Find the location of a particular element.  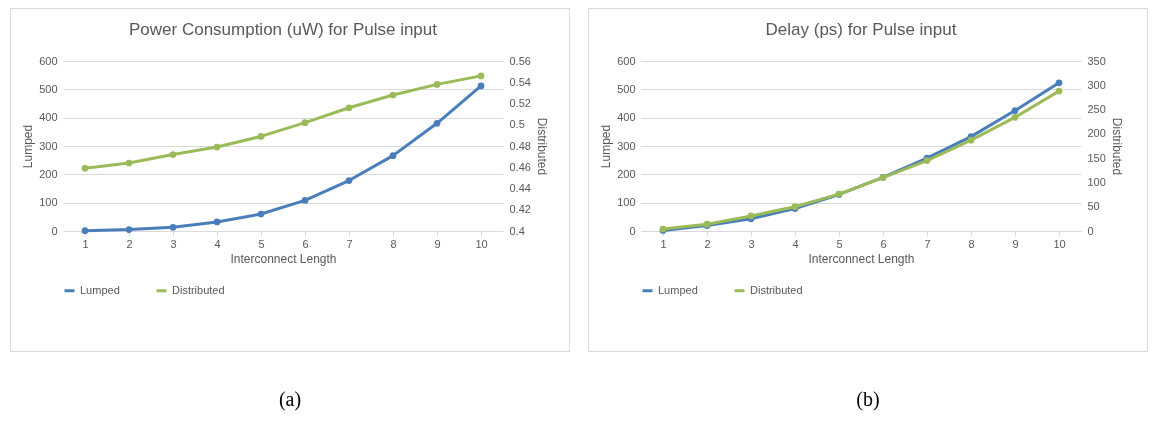

y2-tick-label: 50 is located at coordinates (1093, 206).